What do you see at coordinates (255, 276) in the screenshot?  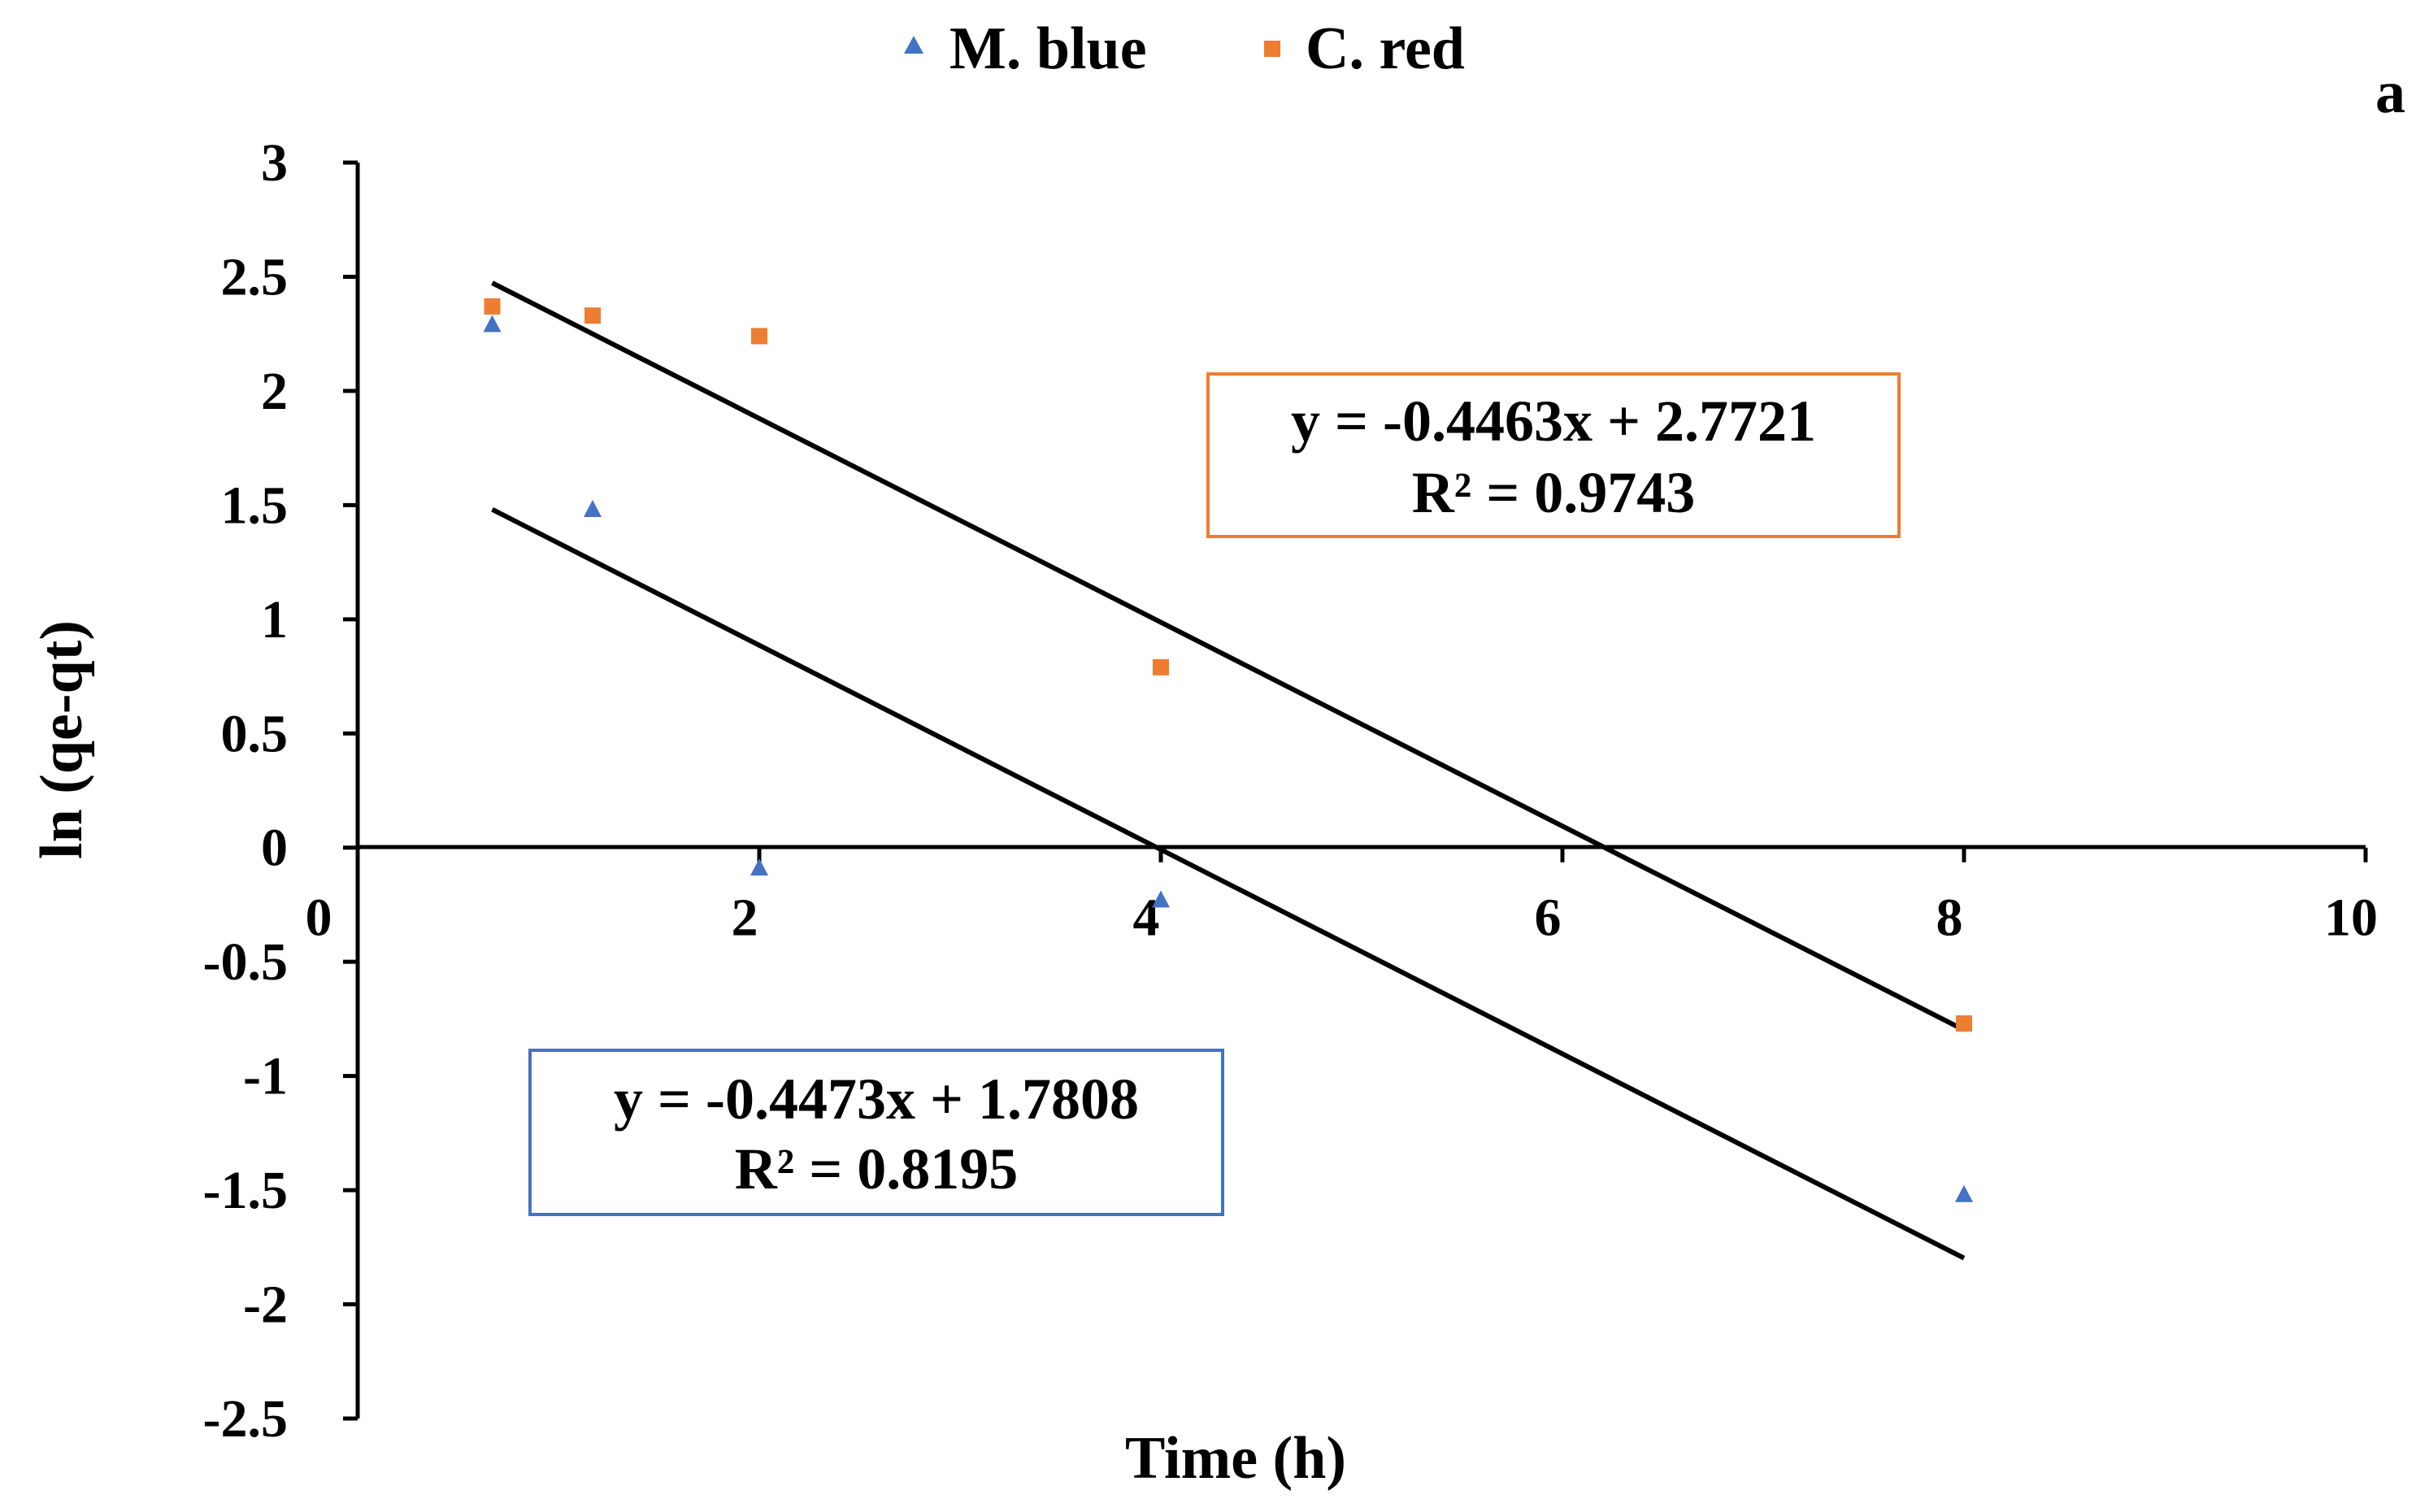 I see `y-tick-label: 2.5` at bounding box center [255, 276].